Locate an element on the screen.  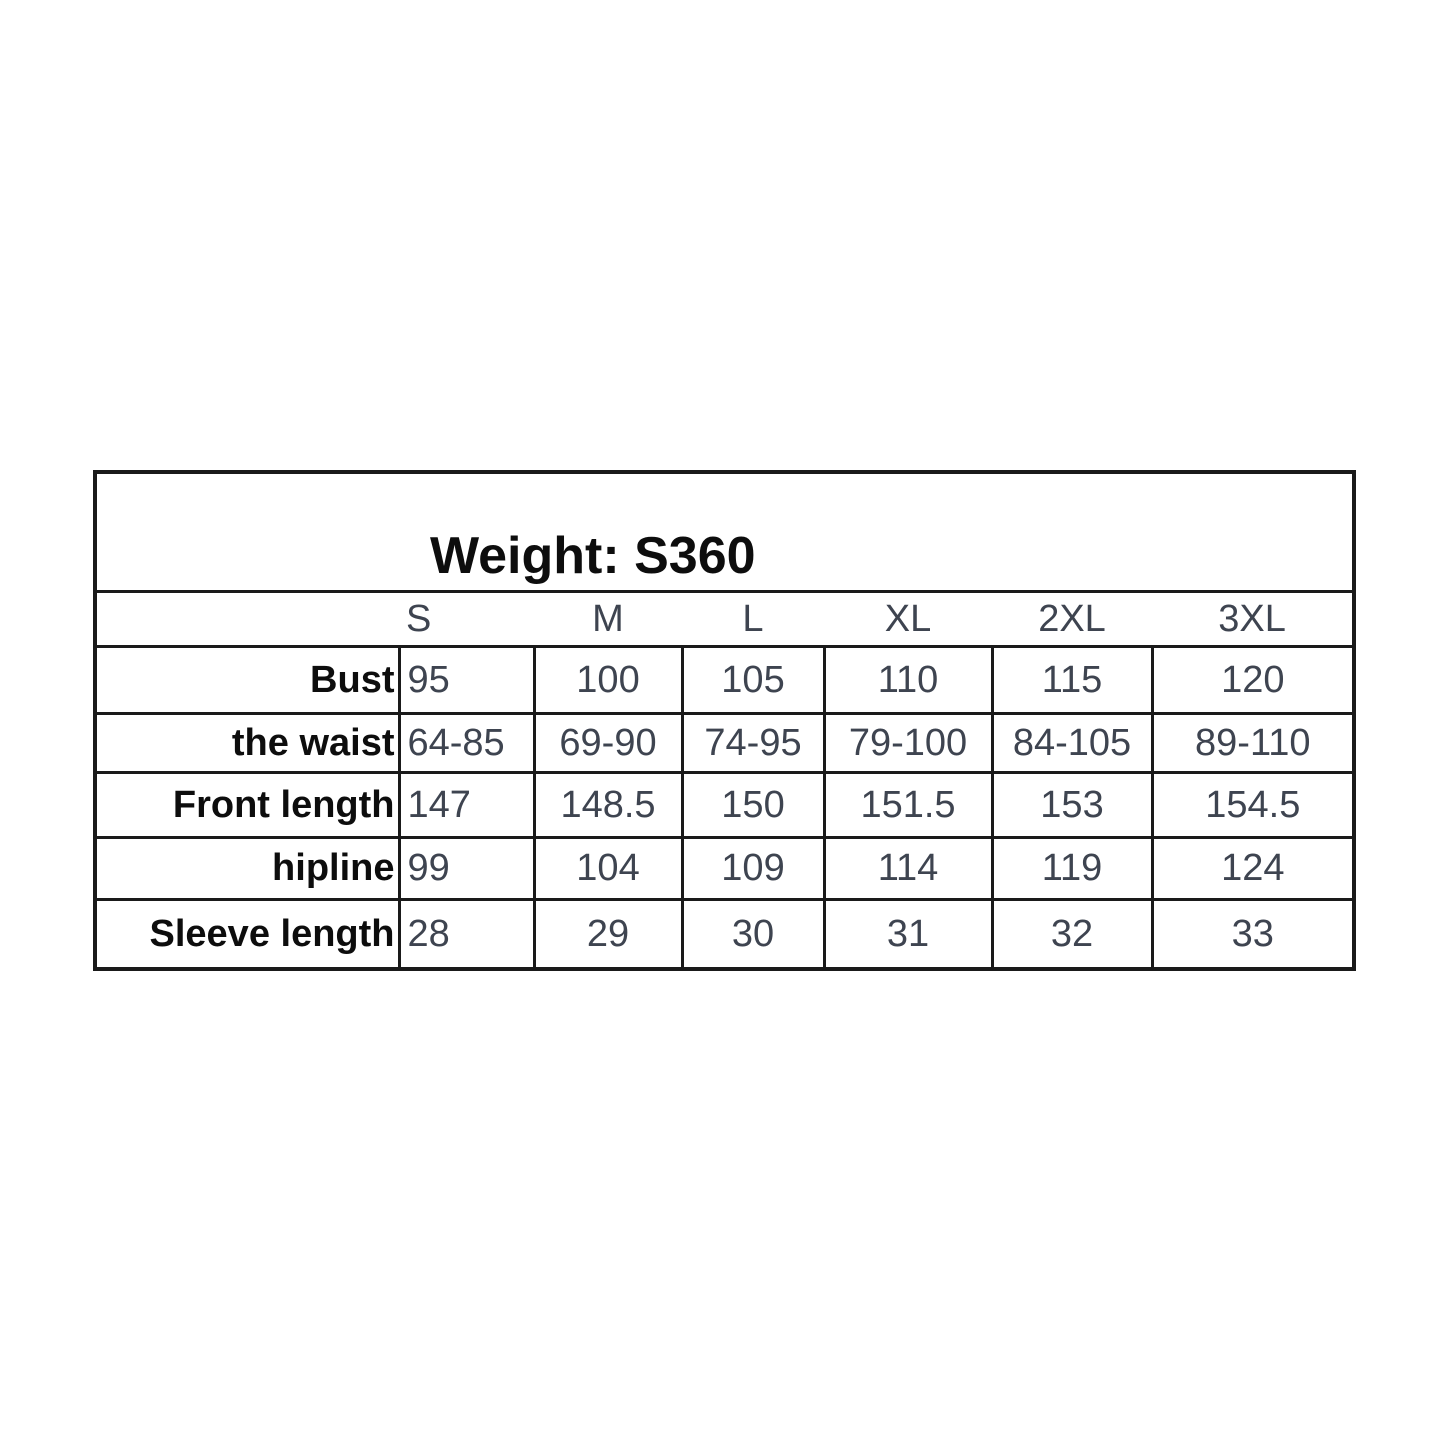
row-label: Bust is located at coordinates (247, 680).